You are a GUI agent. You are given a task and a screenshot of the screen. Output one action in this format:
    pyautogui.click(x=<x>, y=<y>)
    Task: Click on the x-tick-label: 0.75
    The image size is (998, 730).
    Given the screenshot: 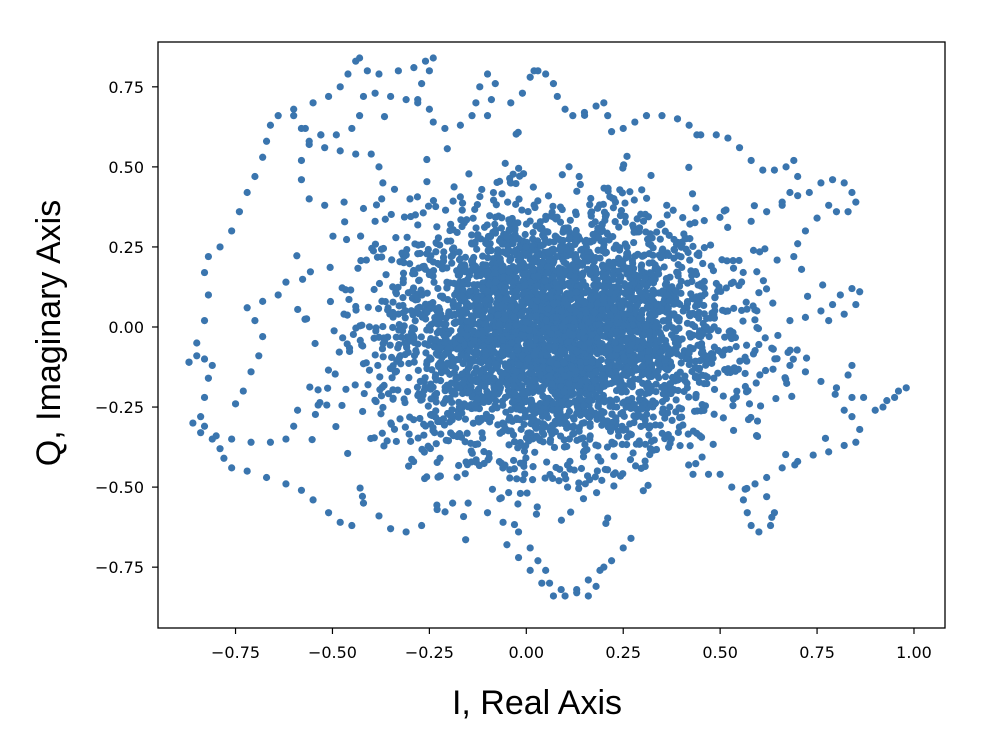 What is the action you would take?
    pyautogui.click(x=817, y=652)
    